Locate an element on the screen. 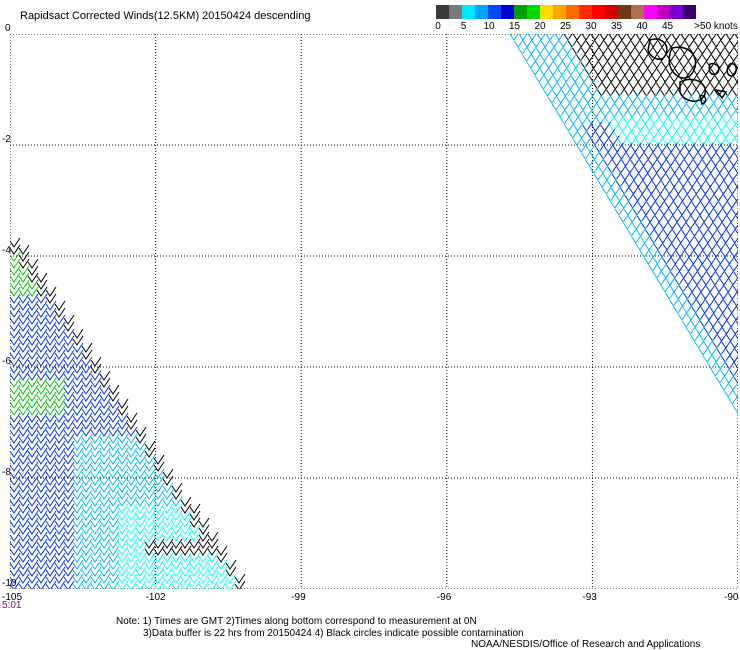  galapagos-coastline is located at coordinates (692, 71).